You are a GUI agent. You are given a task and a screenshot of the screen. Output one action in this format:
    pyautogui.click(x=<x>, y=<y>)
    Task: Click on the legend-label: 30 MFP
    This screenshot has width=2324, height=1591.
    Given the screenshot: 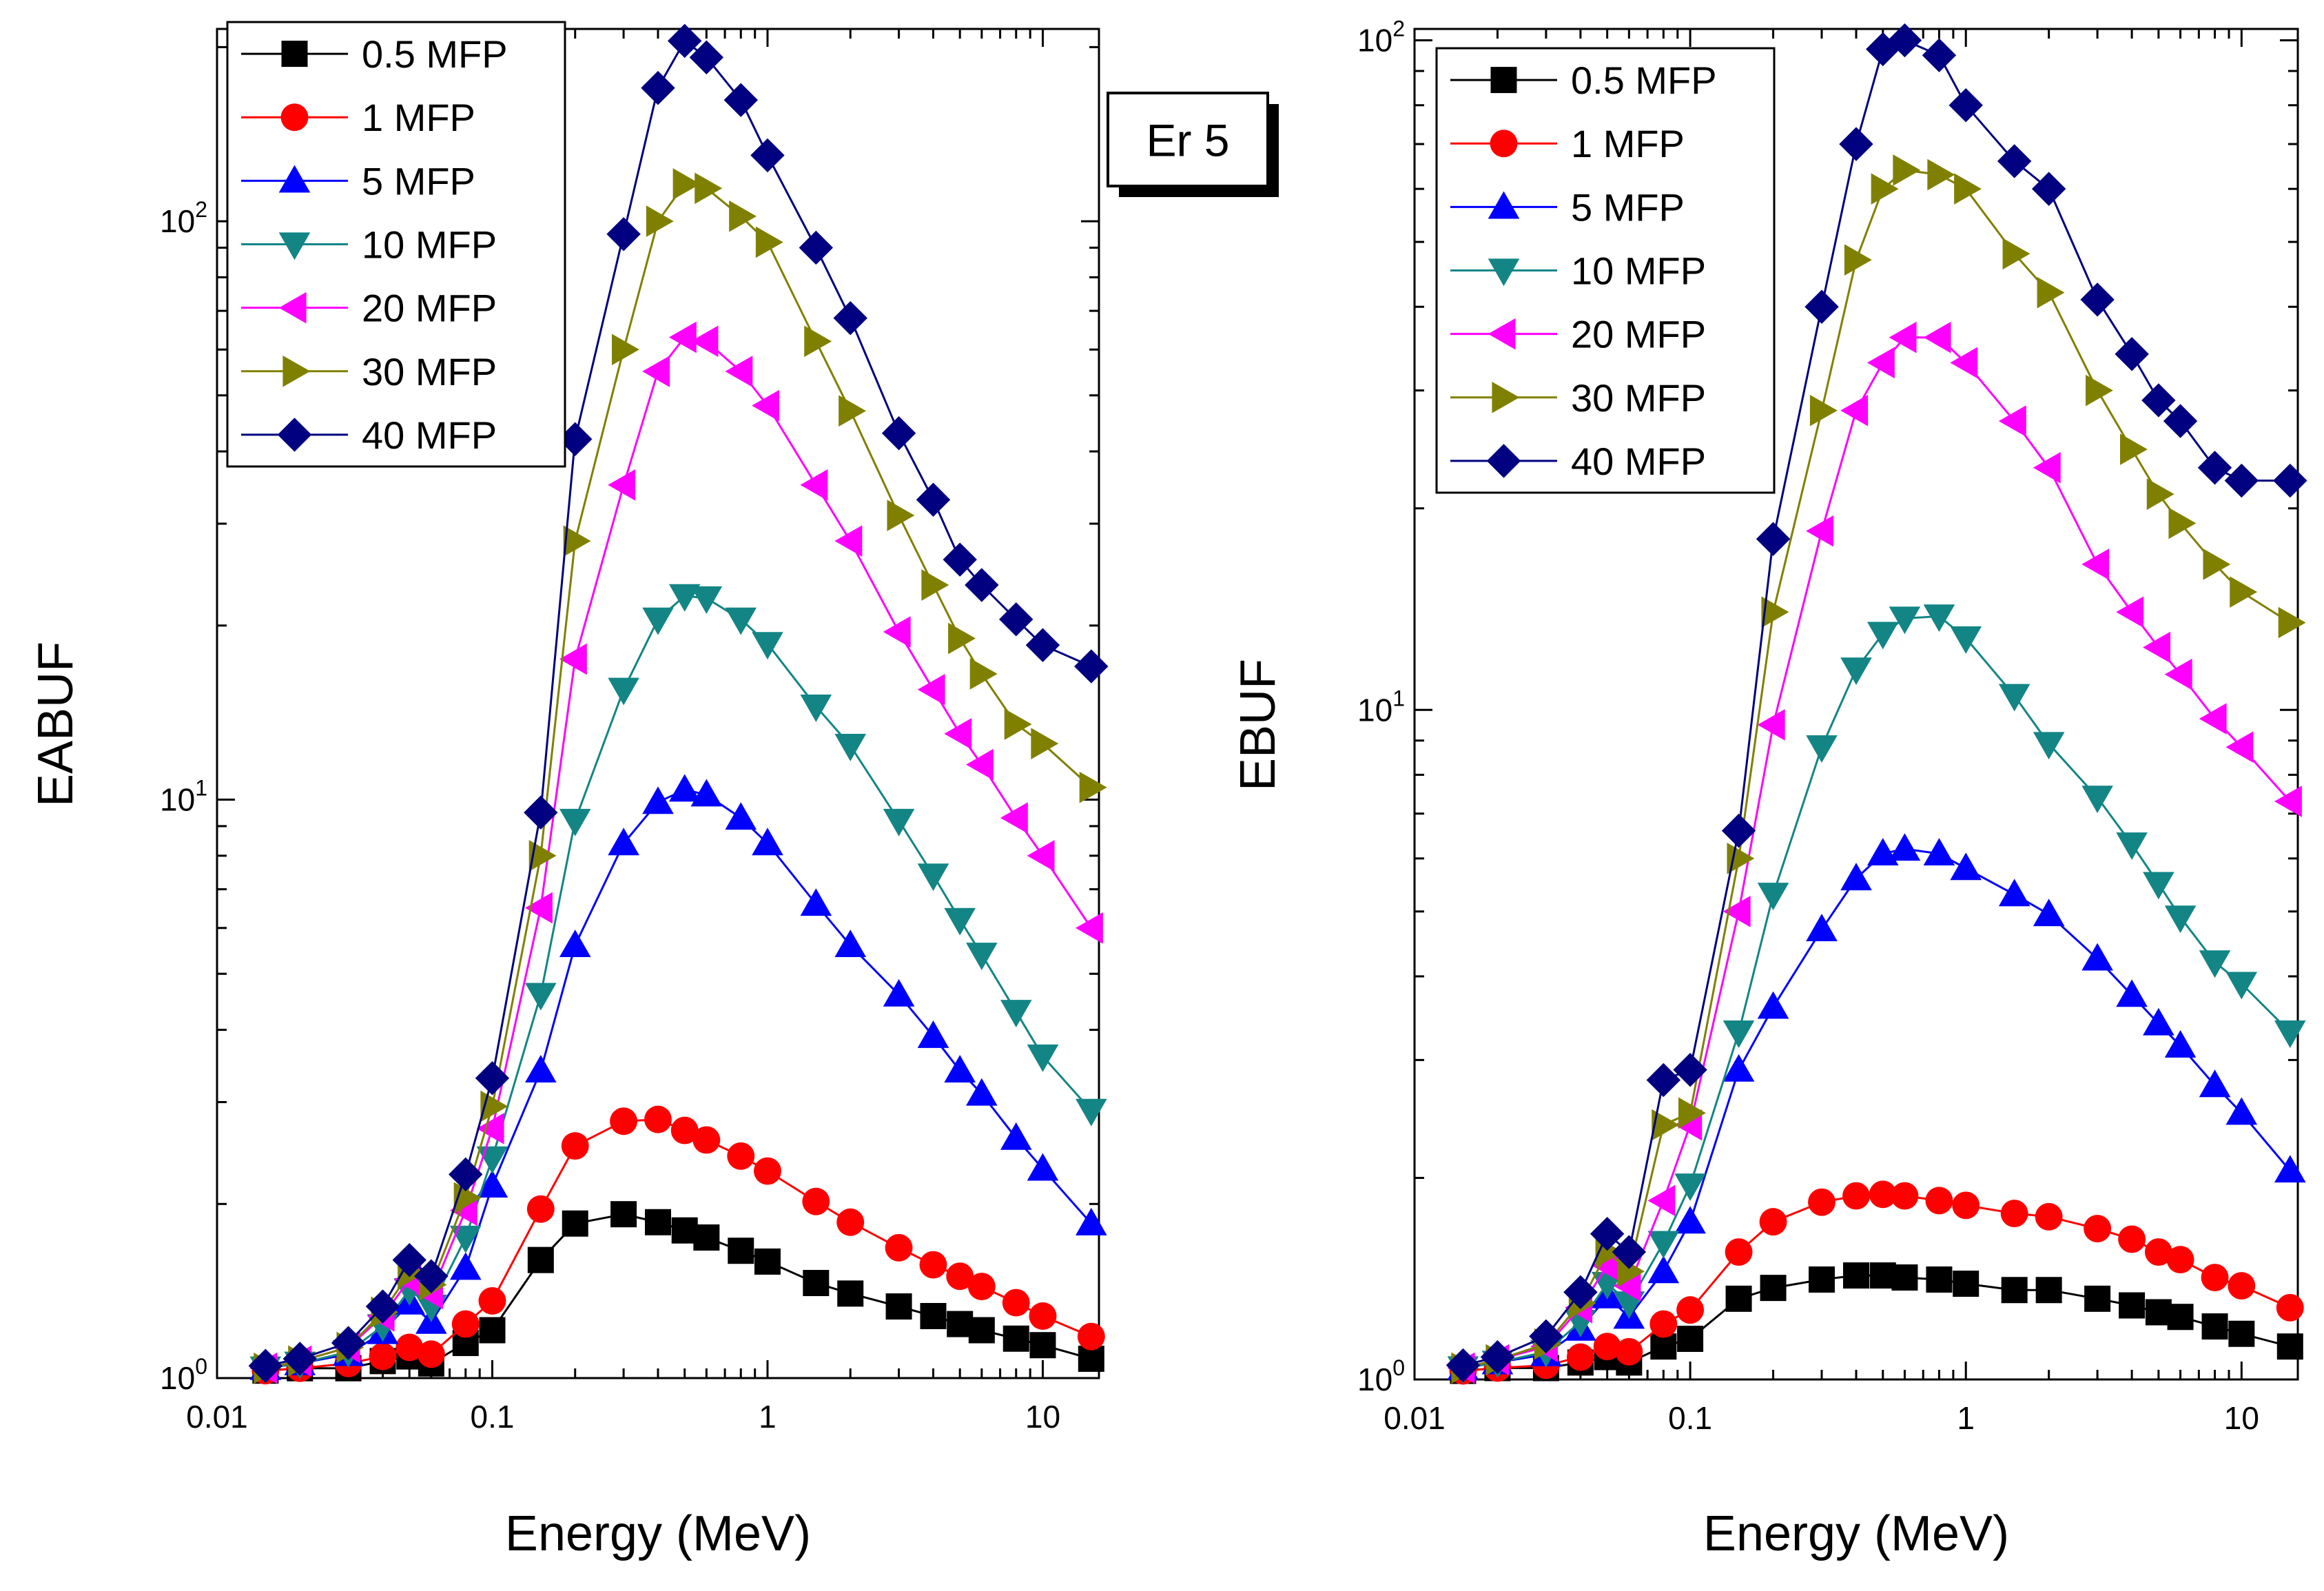 What is the action you would take?
    pyautogui.click(x=429, y=372)
    